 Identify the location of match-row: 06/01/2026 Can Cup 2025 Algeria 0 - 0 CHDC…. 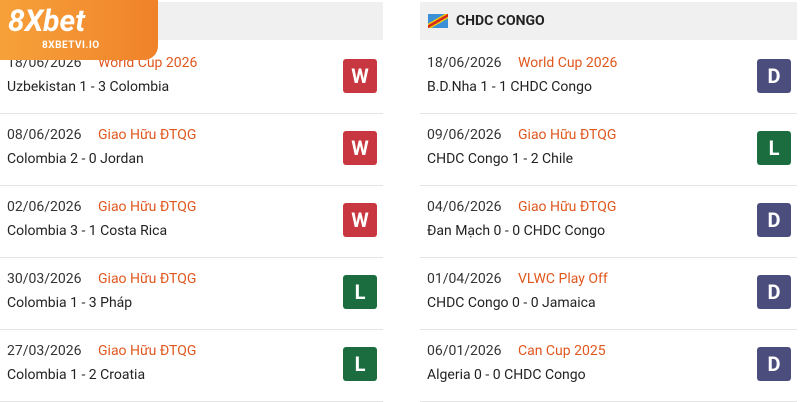
(608, 365).